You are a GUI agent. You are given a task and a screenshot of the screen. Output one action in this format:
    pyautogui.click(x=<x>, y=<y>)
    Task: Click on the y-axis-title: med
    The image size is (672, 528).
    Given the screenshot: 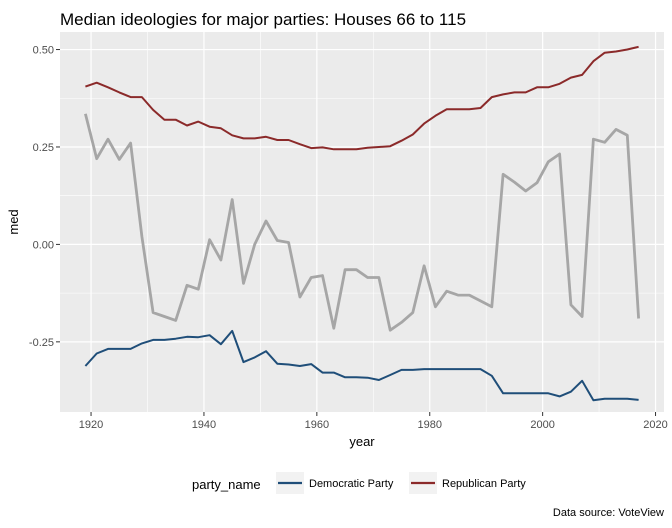 What is the action you would take?
    pyautogui.click(x=13, y=221)
    